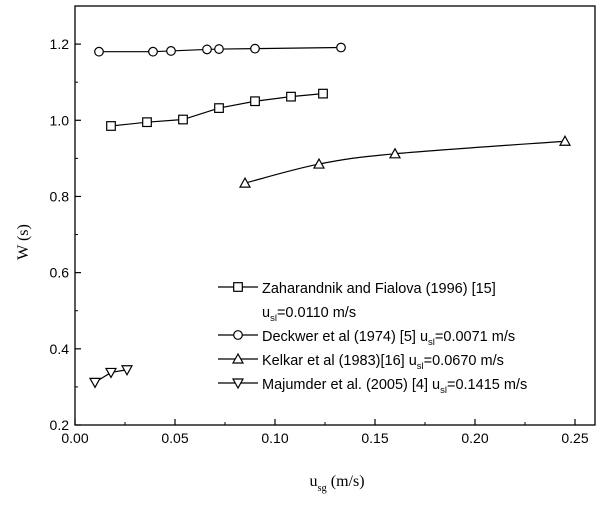 This screenshot has height=505, width=608. What do you see at coordinates (74, 438) in the screenshot?
I see `x-tick-label: 0.00` at bounding box center [74, 438].